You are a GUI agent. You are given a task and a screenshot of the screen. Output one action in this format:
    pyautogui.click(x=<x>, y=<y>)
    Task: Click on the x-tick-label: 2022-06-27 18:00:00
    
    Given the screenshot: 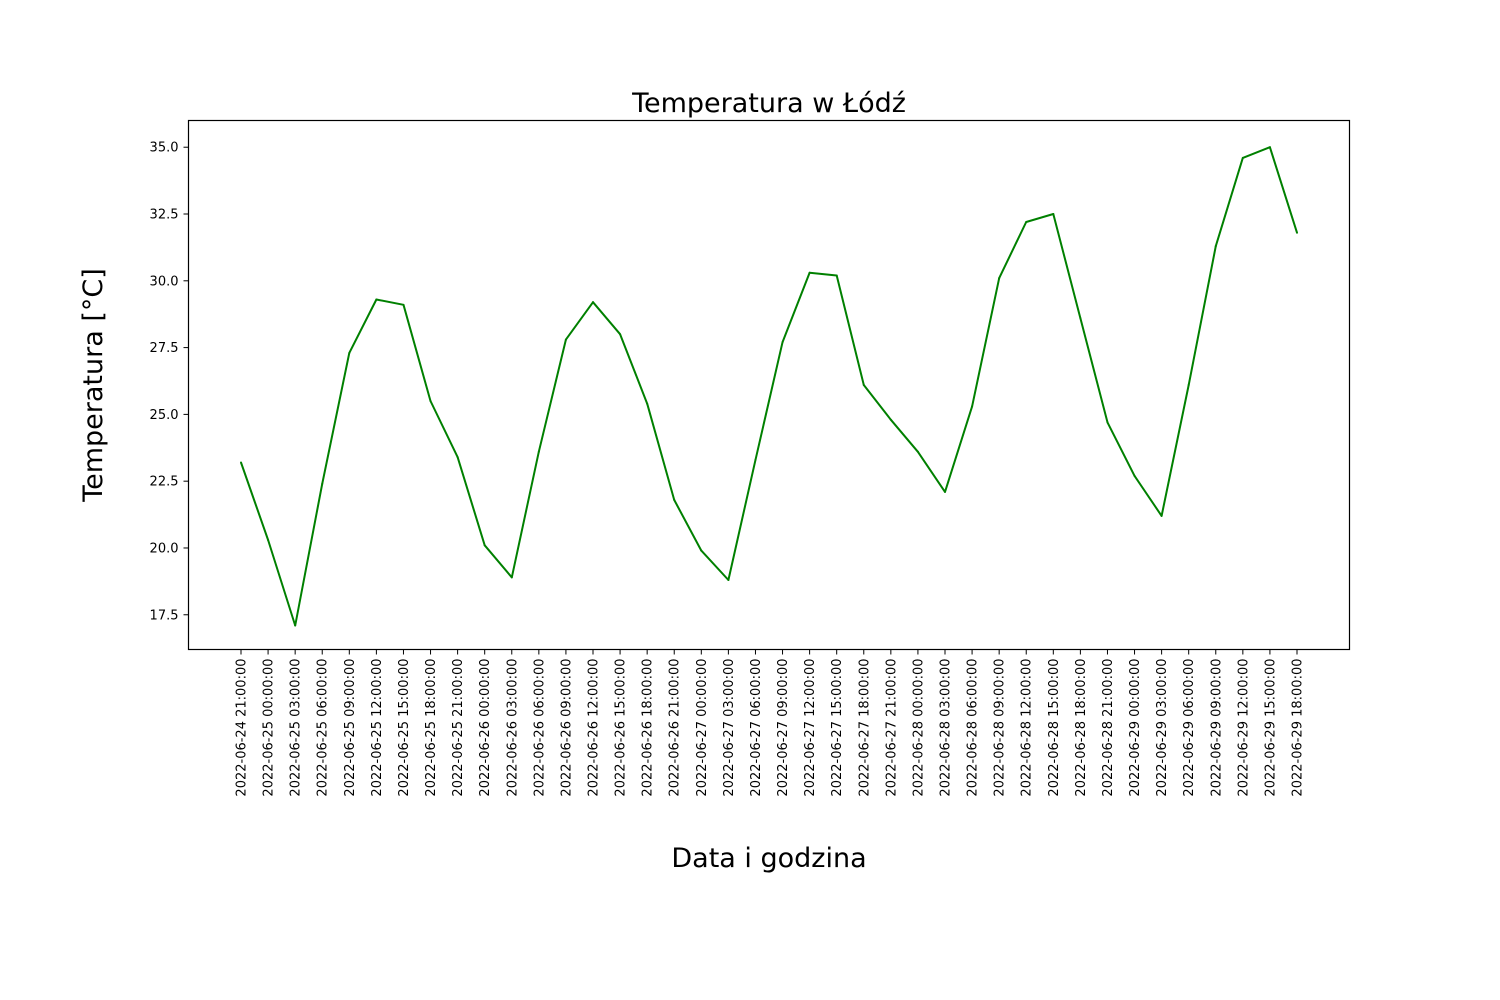 What is the action you would take?
    pyautogui.click(x=864, y=728)
    